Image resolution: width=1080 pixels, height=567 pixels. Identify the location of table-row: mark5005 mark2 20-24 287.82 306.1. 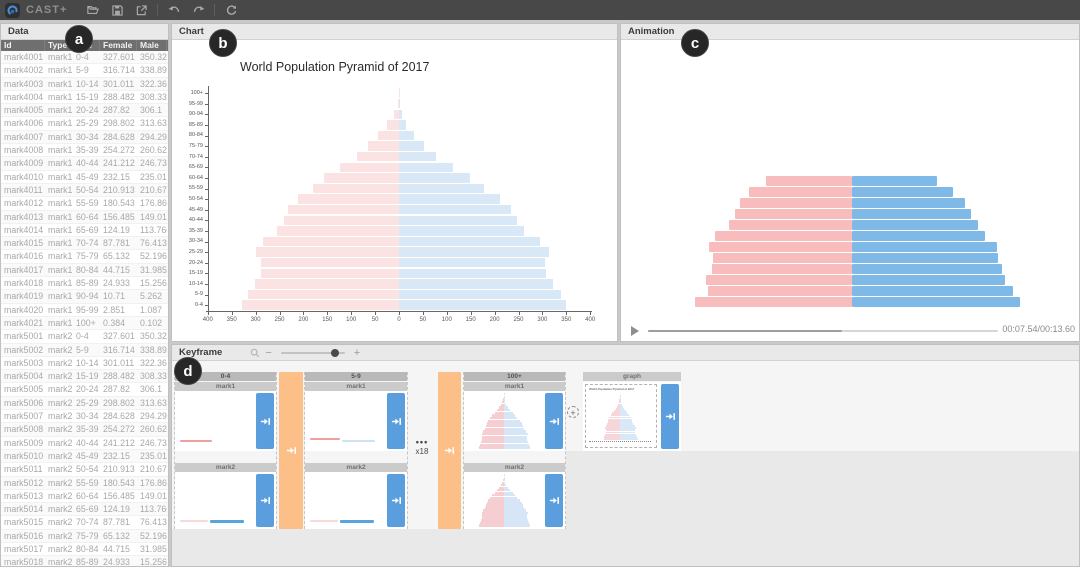
(84, 390).